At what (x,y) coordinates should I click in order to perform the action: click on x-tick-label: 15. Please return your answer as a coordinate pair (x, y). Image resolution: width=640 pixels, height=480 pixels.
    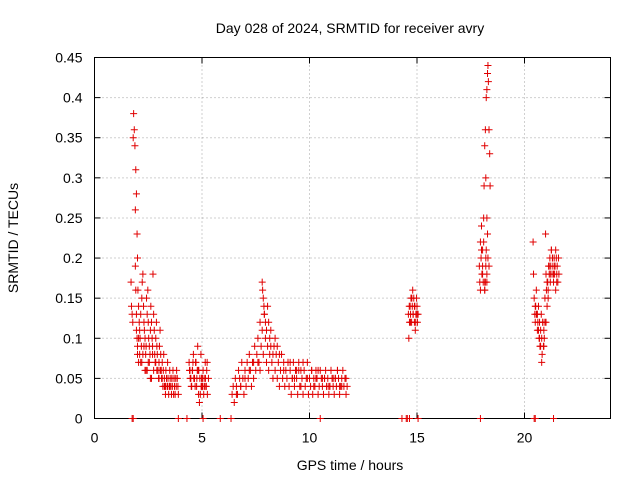
    Looking at the image, I should click on (417, 438).